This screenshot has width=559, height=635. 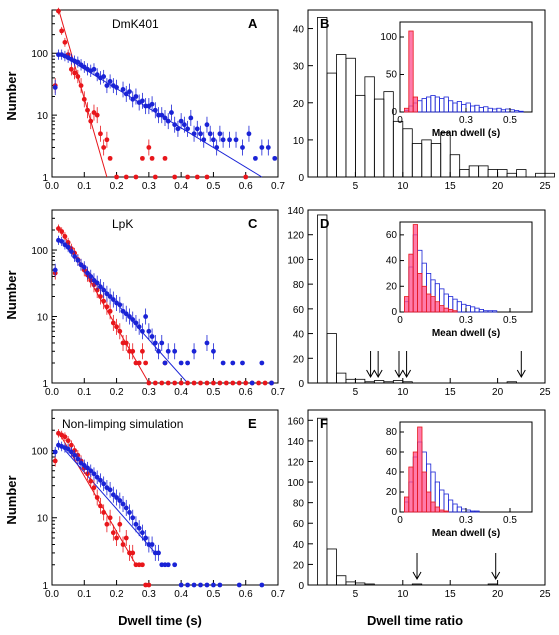 What do you see at coordinates (301, 178) in the screenshot?
I see `ytick-label: 0` at bounding box center [301, 178].